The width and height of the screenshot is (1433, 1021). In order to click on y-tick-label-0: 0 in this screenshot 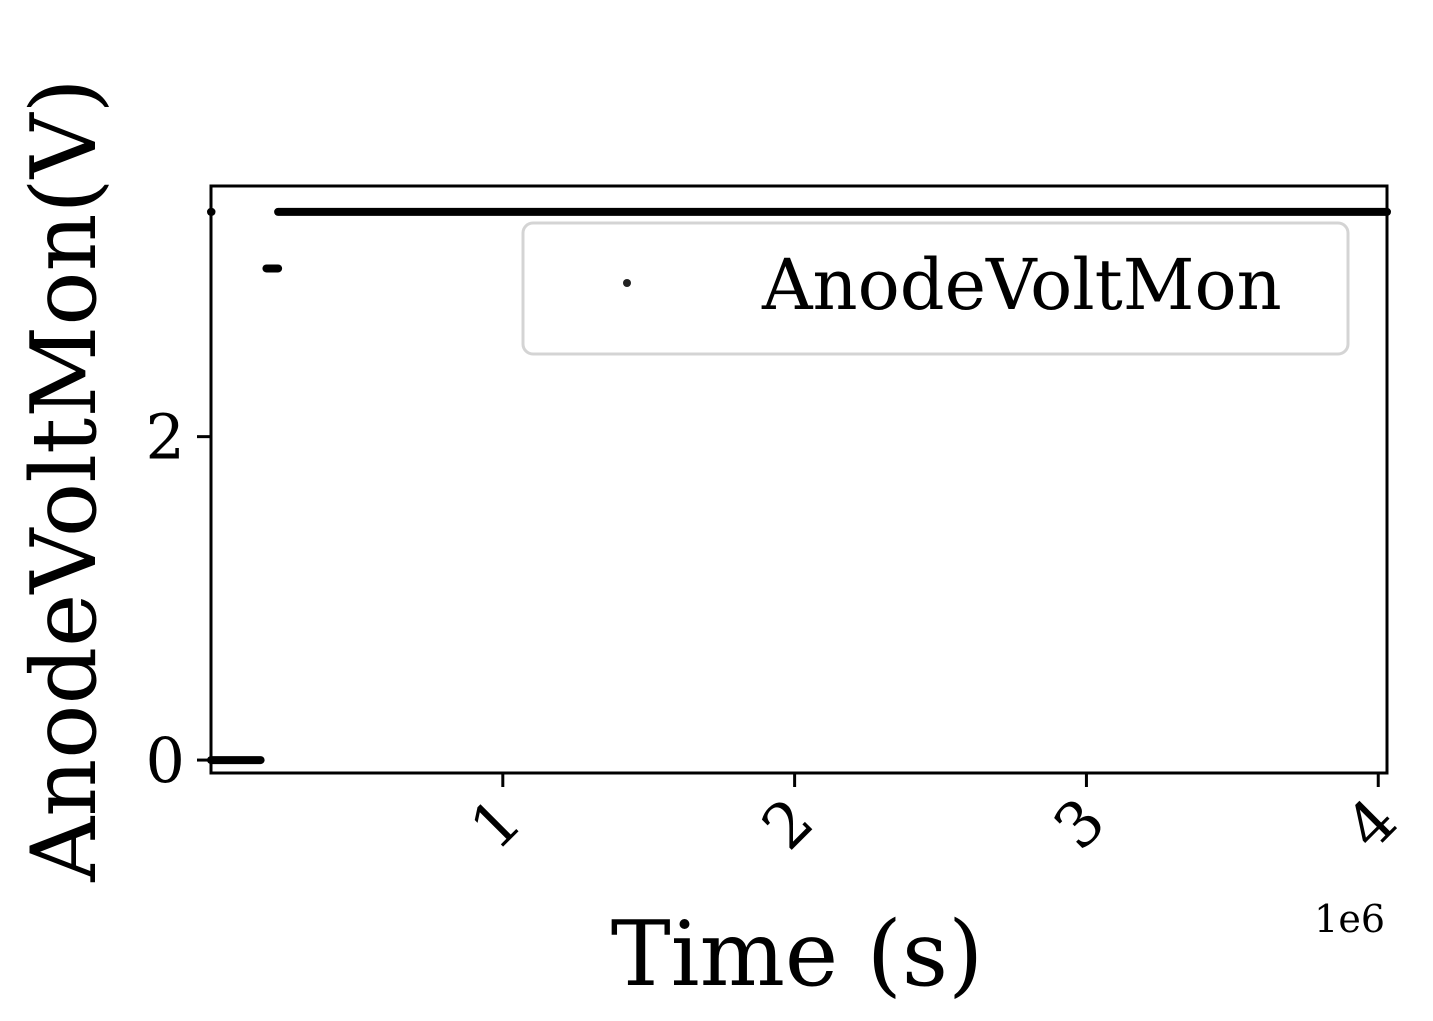, I will do `click(165, 760)`.